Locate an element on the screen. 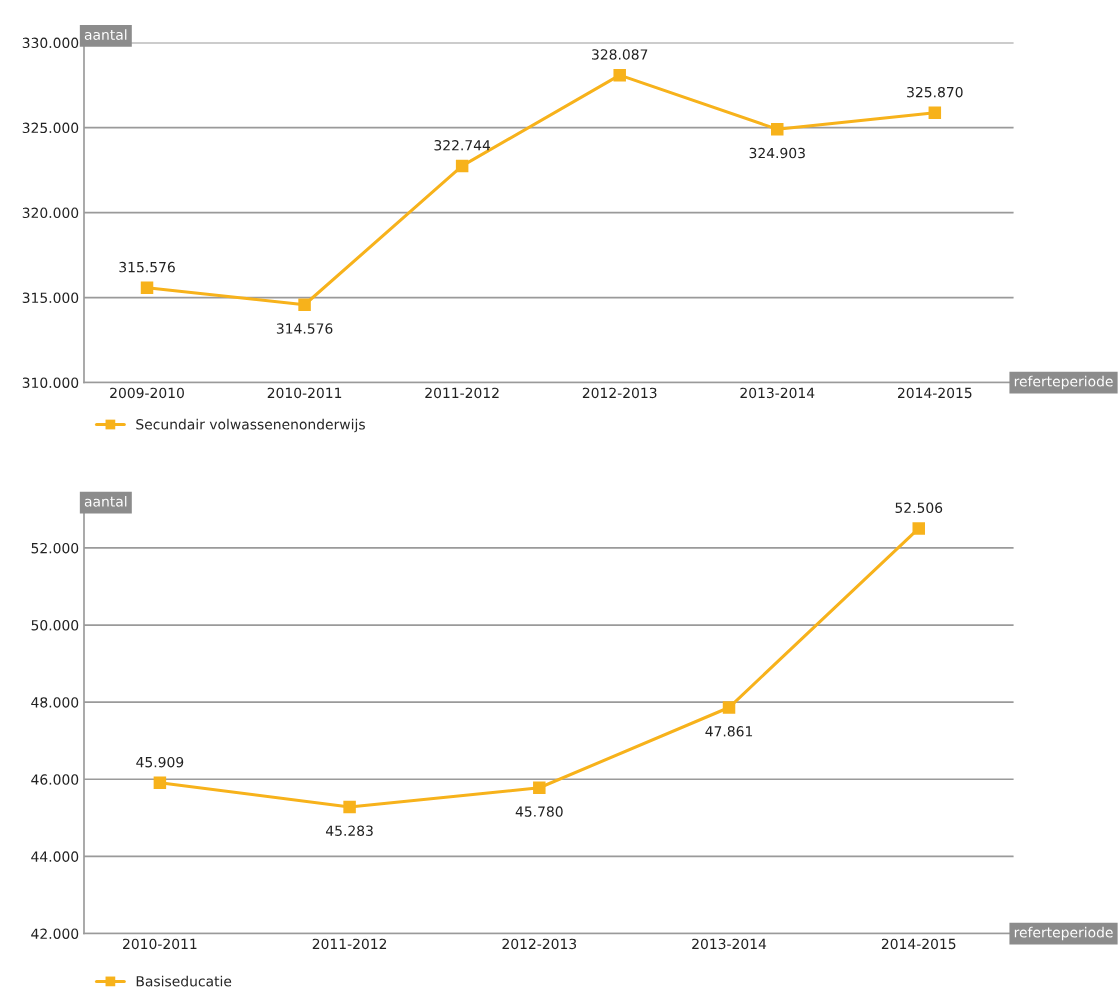  y-tick-label: 330.000 is located at coordinates (50, 43).